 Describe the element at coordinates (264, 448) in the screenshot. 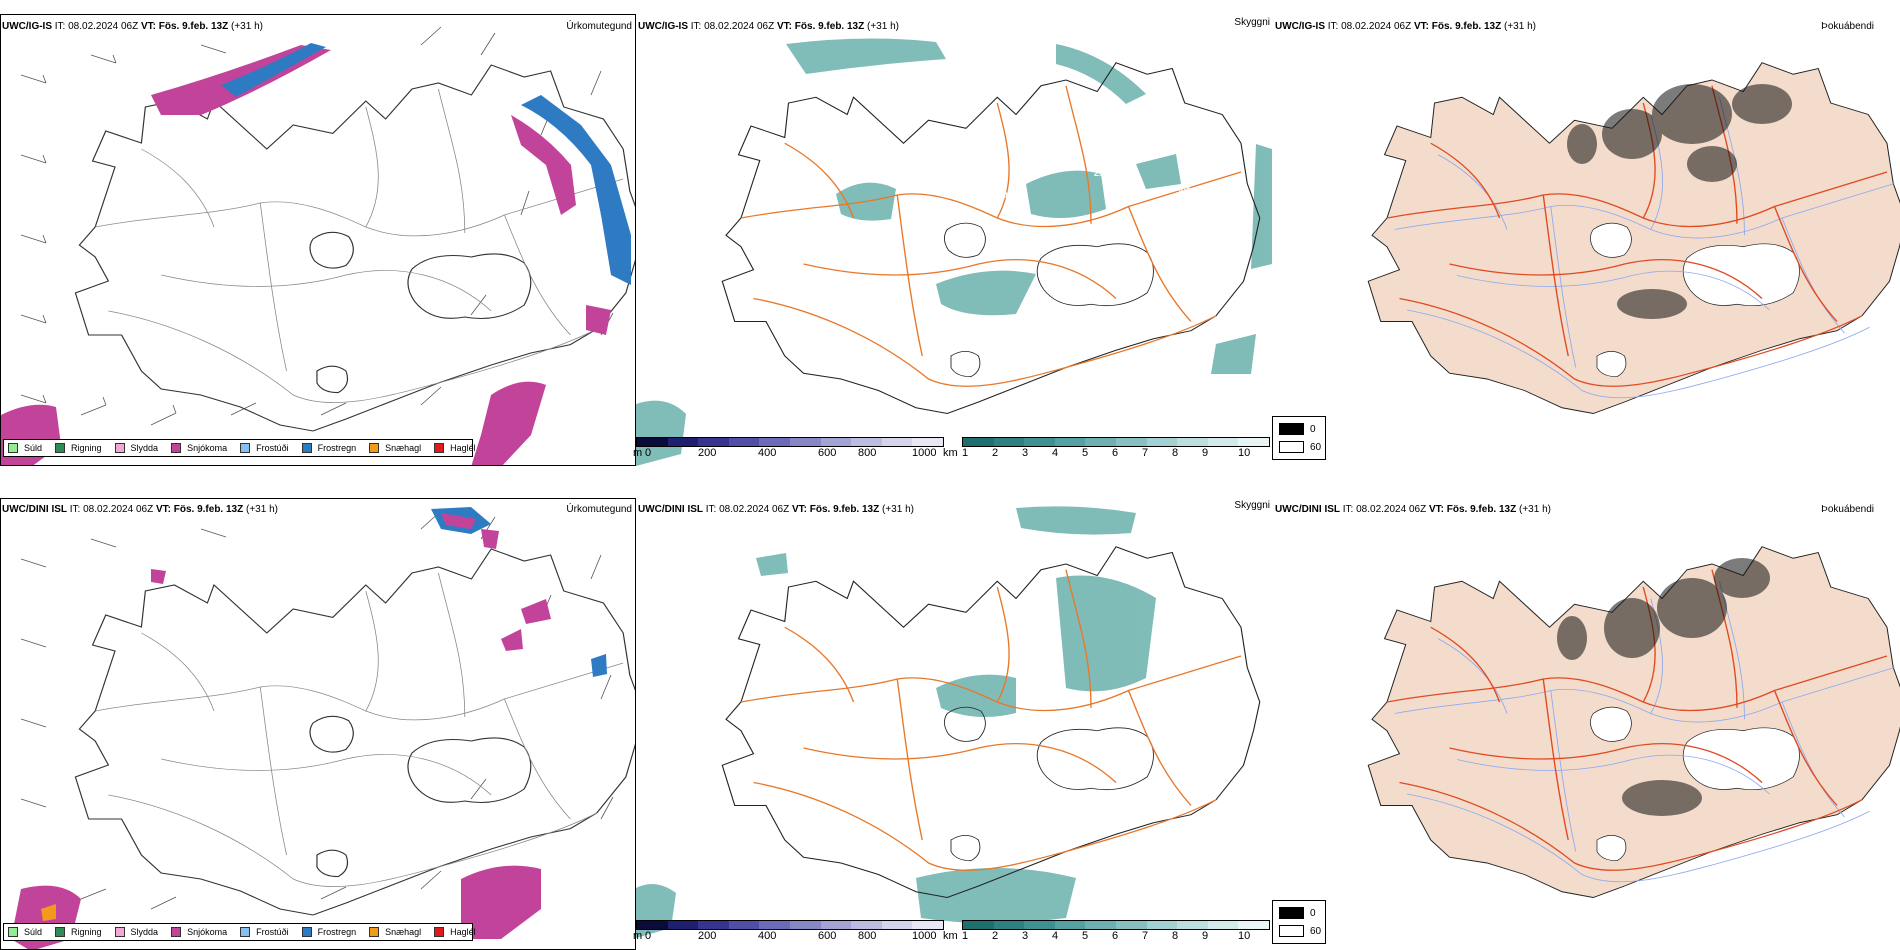

I see `legend-item: Frostúði` at that location.